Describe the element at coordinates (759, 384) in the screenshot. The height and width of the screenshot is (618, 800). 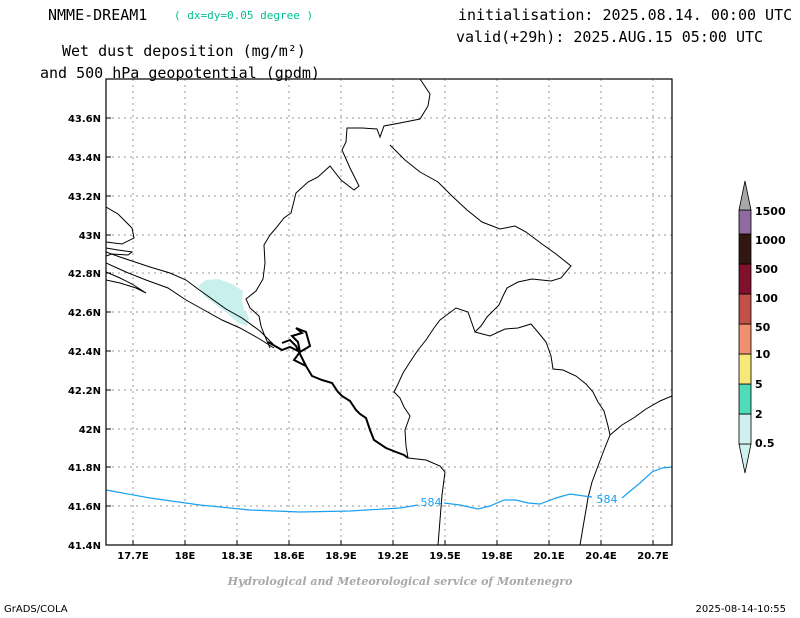
I see `legend-label: 5` at that location.